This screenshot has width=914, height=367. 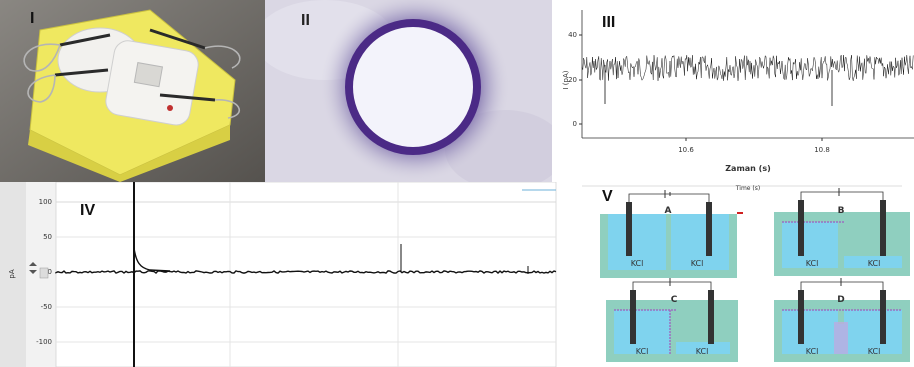 What do you see at coordinates (45, 202) in the screenshot?
I see `iv-y-tick-100: 100` at bounding box center [45, 202].